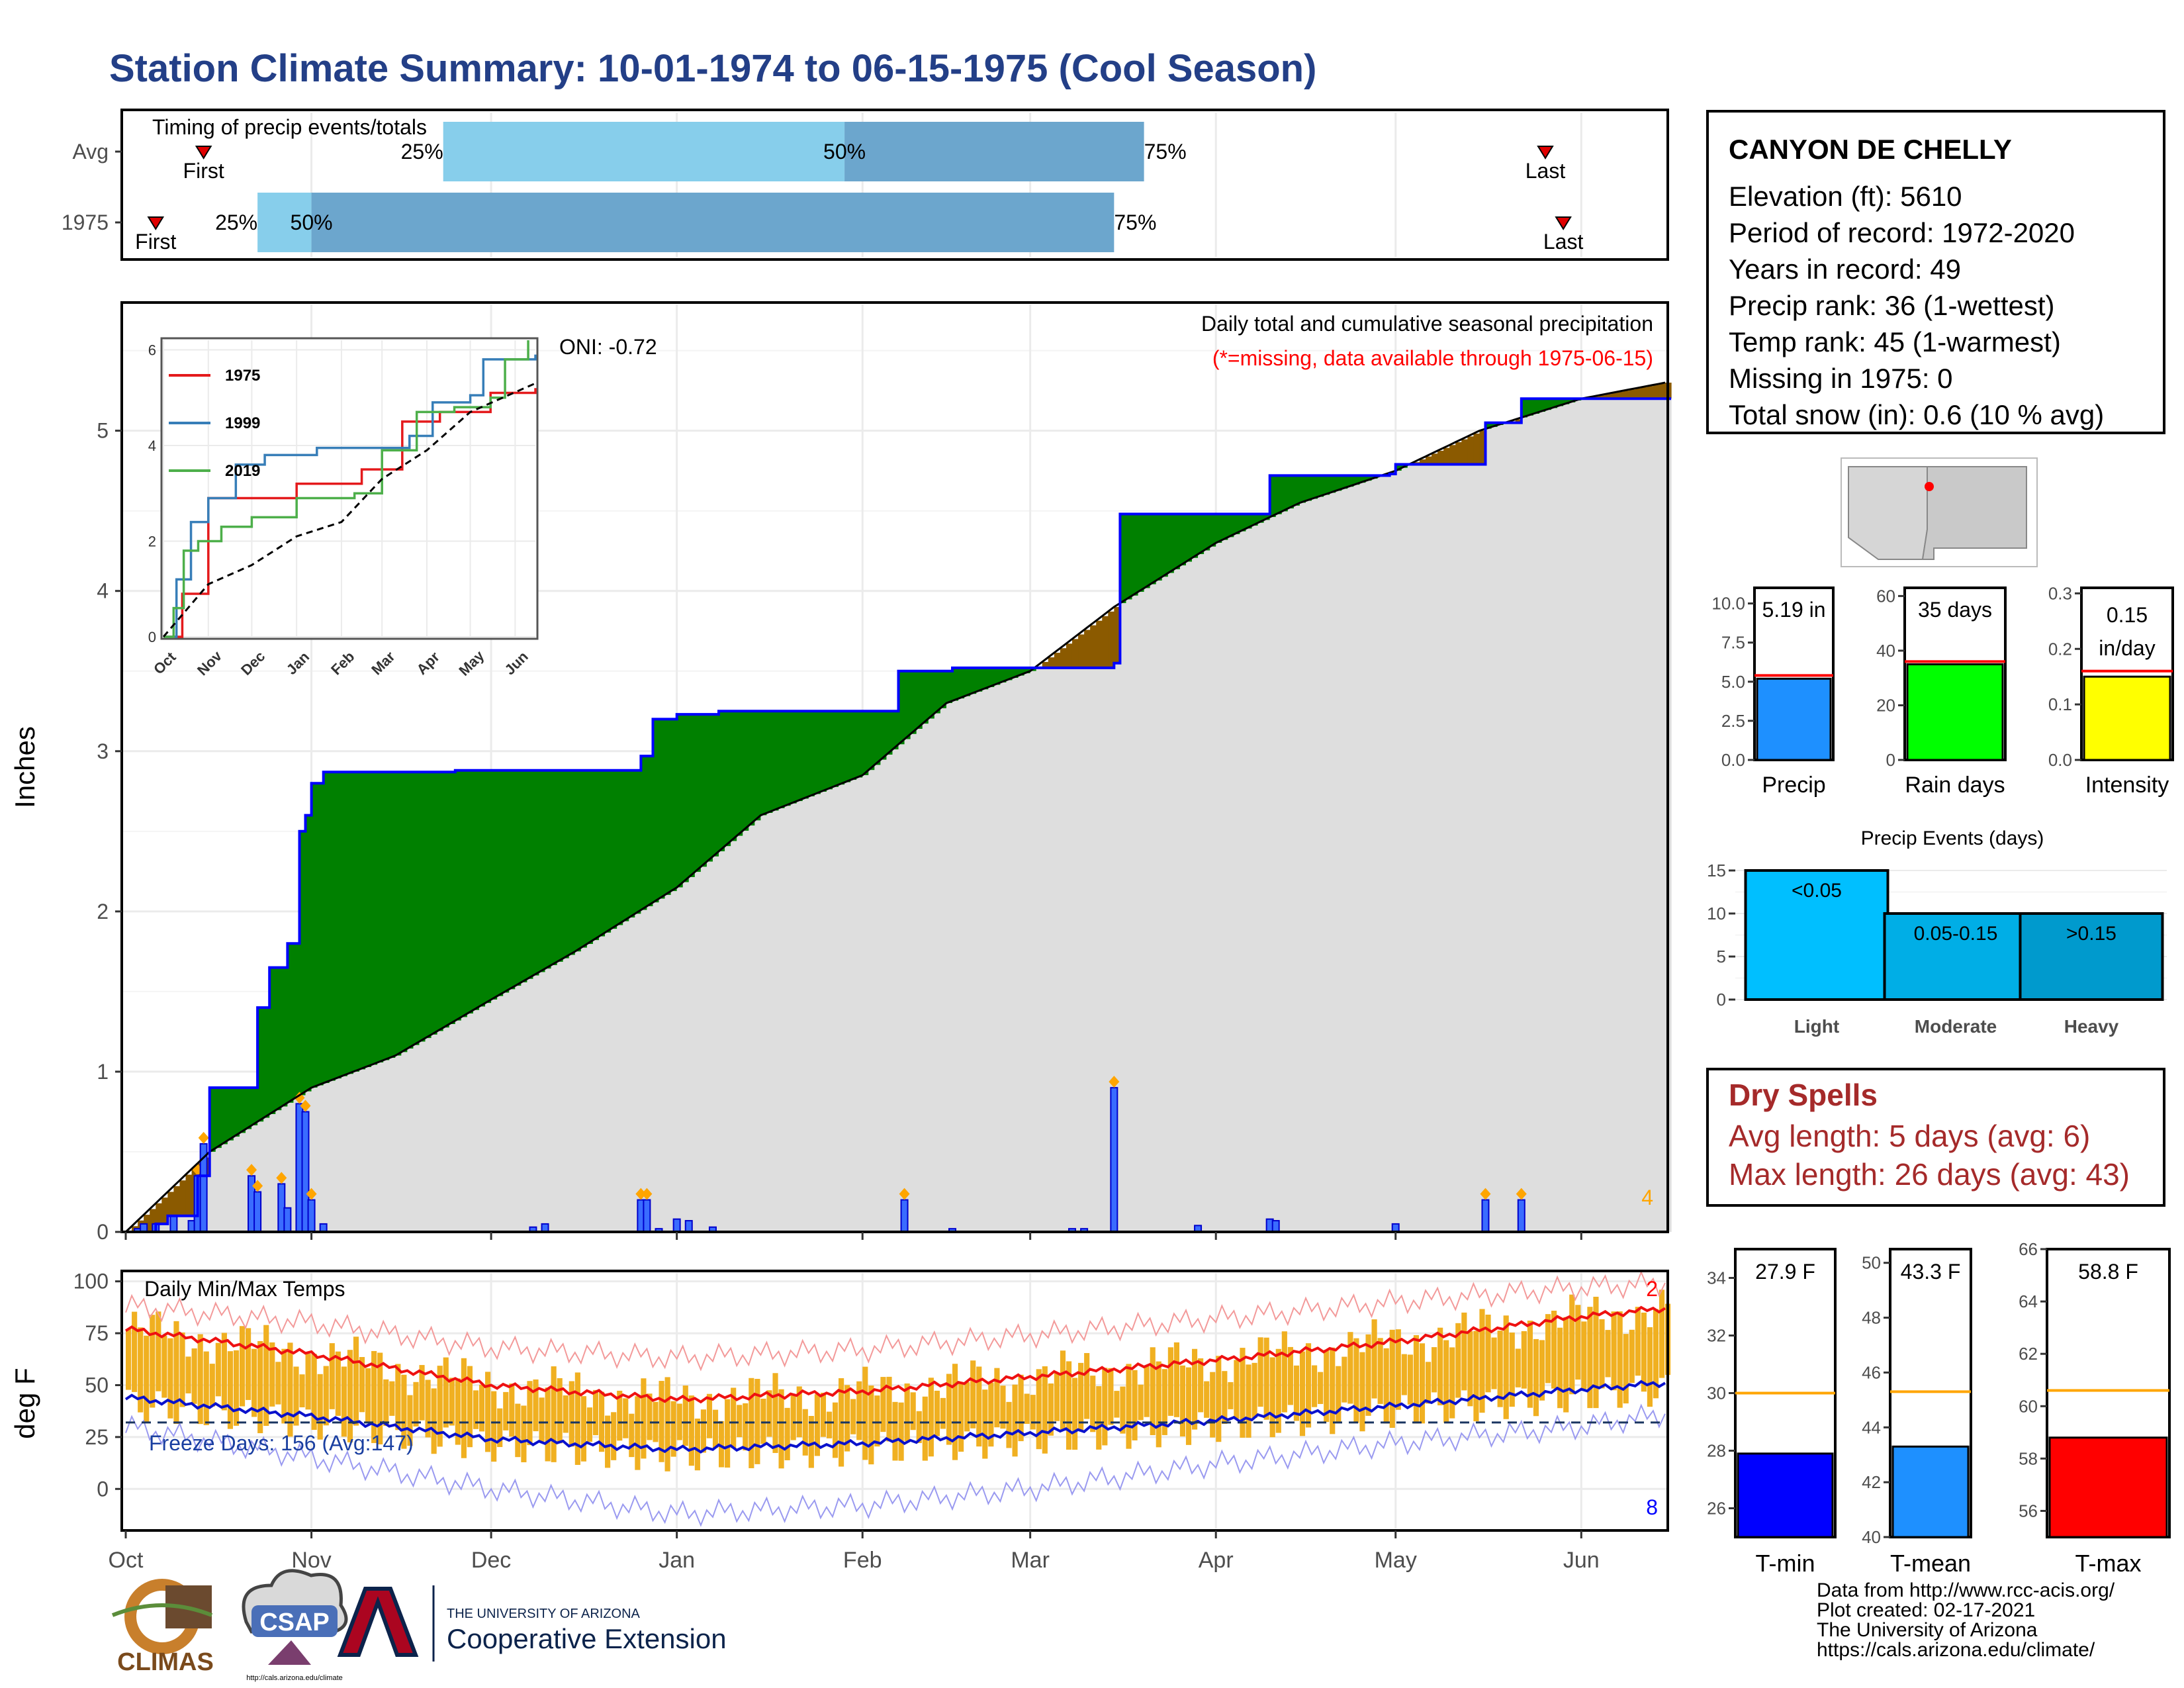 The width and height of the screenshot is (2184, 1688). Describe the element at coordinates (1892, 305) in the screenshot. I see `station-precip-rank: Precip rank: 36 (1-wettest)` at that location.